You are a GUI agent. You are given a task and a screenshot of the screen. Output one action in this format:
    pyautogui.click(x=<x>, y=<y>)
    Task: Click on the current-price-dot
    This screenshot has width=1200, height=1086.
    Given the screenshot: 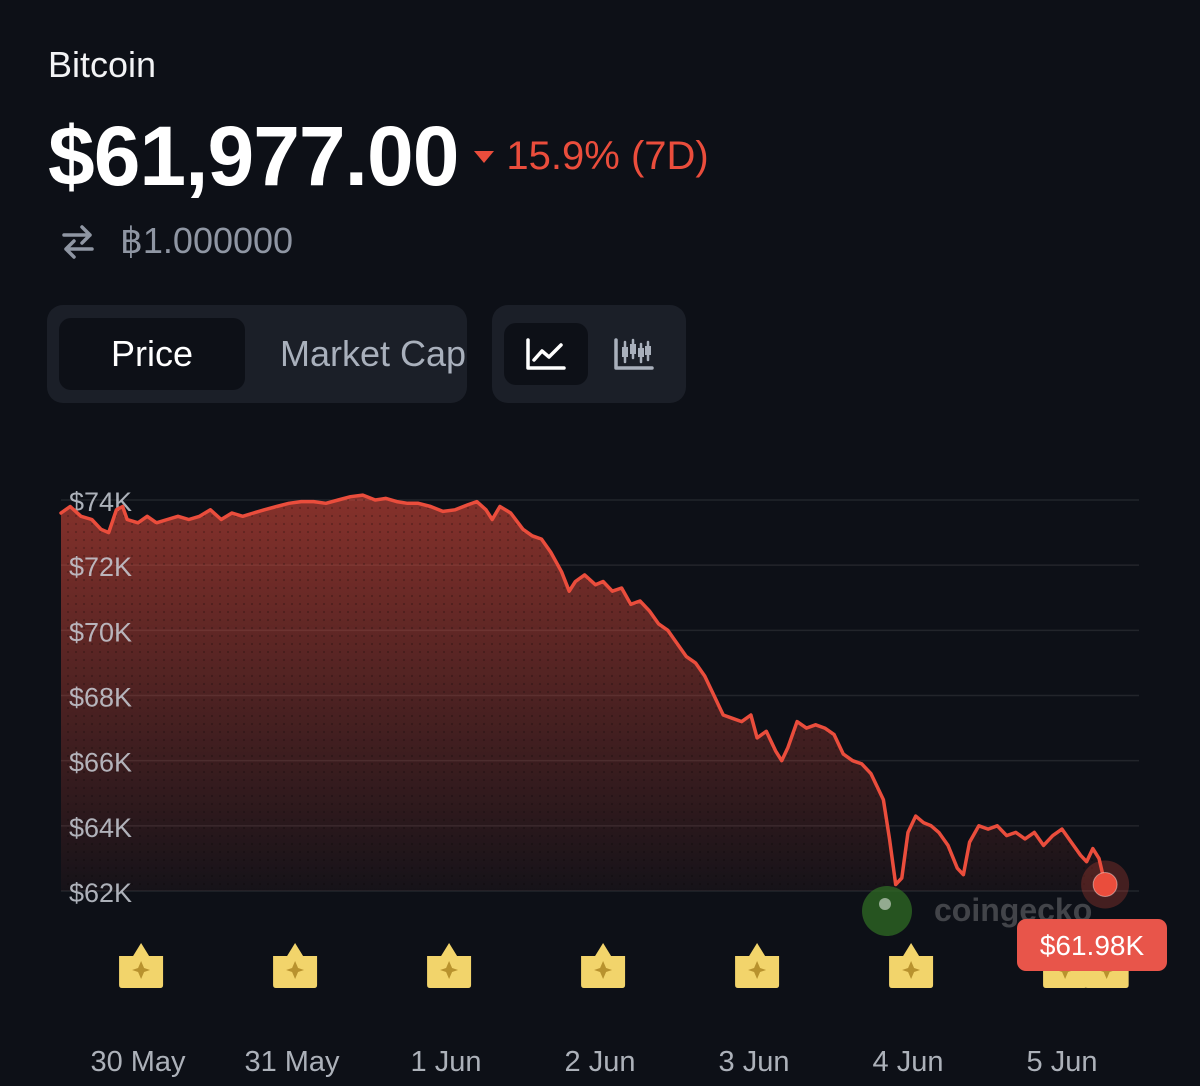 What is the action you would take?
    pyautogui.click(x=1105, y=884)
    